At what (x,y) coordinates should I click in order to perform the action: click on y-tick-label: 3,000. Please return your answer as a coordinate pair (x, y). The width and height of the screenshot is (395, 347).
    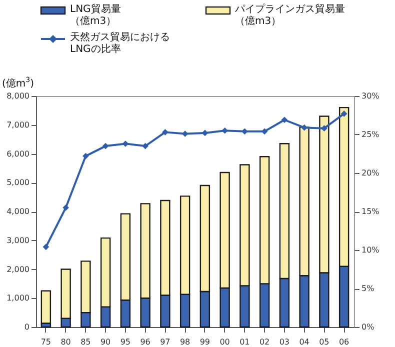
    Looking at the image, I should click on (18, 240).